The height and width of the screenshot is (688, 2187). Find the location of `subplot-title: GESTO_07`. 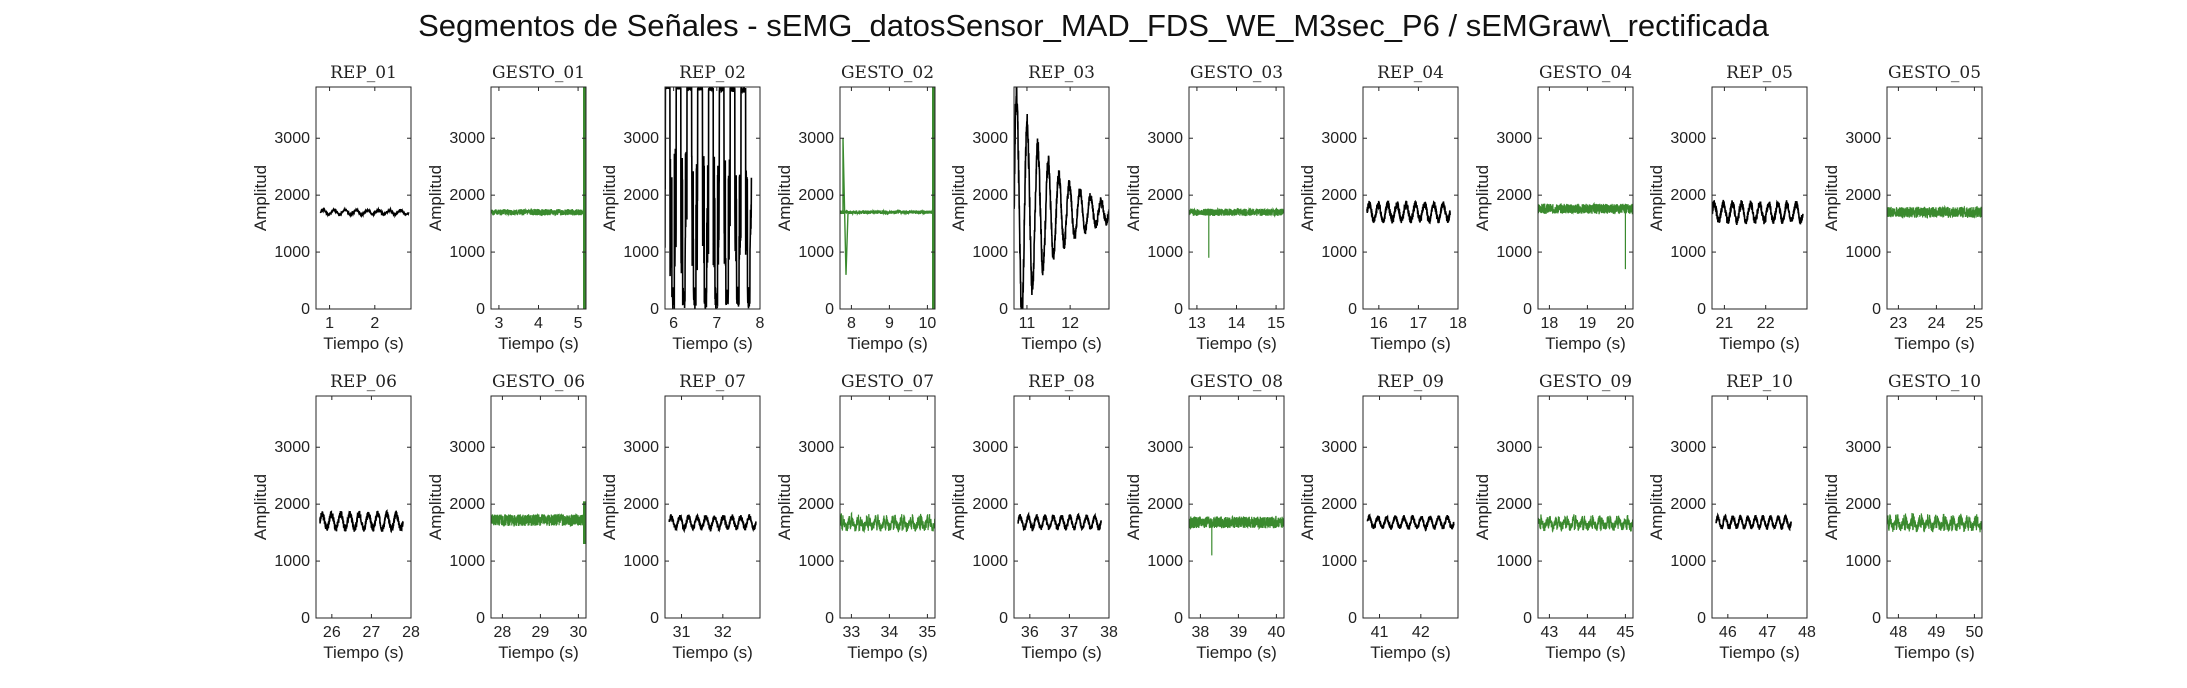

subplot-title: GESTO_07 is located at coordinates (887, 382).